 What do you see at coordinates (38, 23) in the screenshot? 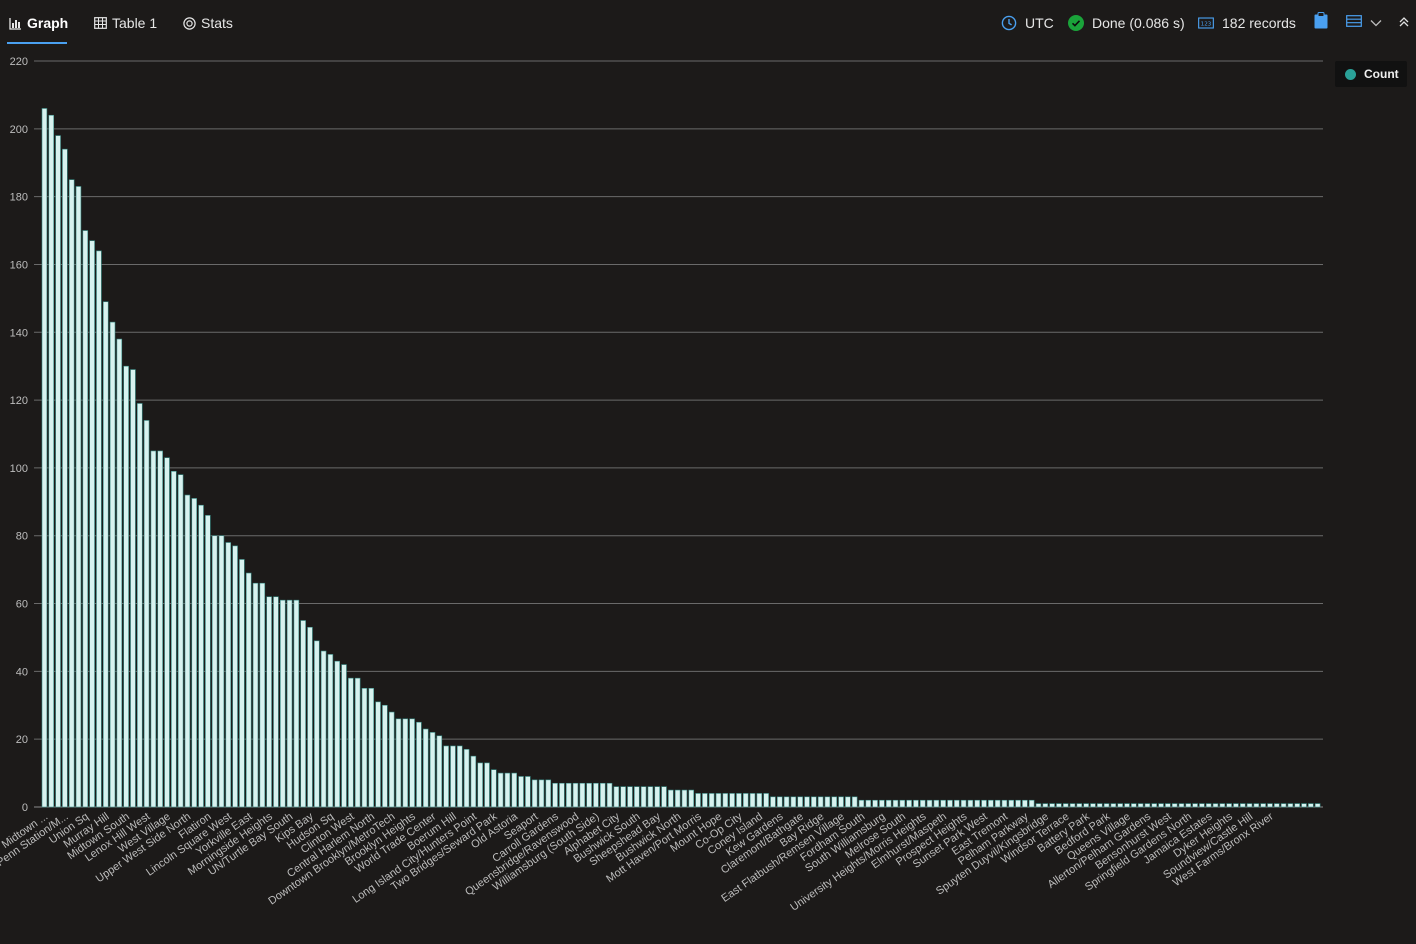
I see `tab-graph: Graph` at bounding box center [38, 23].